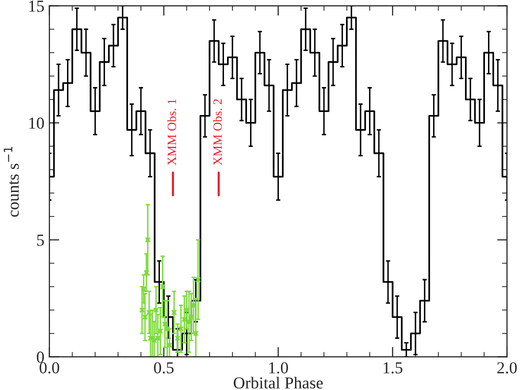 The image size is (520, 390). I want to click on x-axis-title: Orbital Phase, so click(278, 382).